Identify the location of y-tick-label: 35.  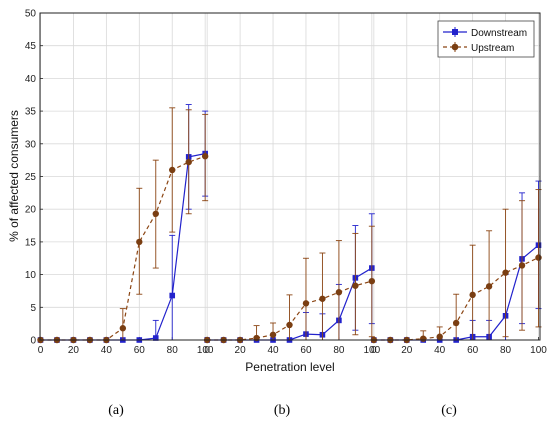
(31, 112).